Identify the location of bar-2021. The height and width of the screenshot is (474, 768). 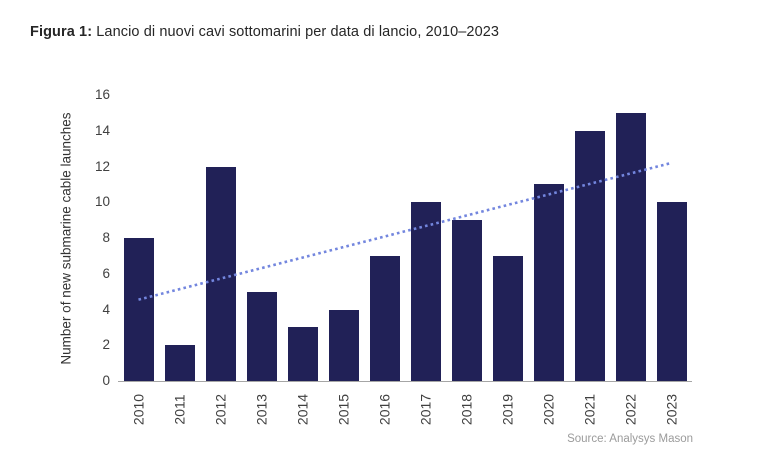
(589, 255).